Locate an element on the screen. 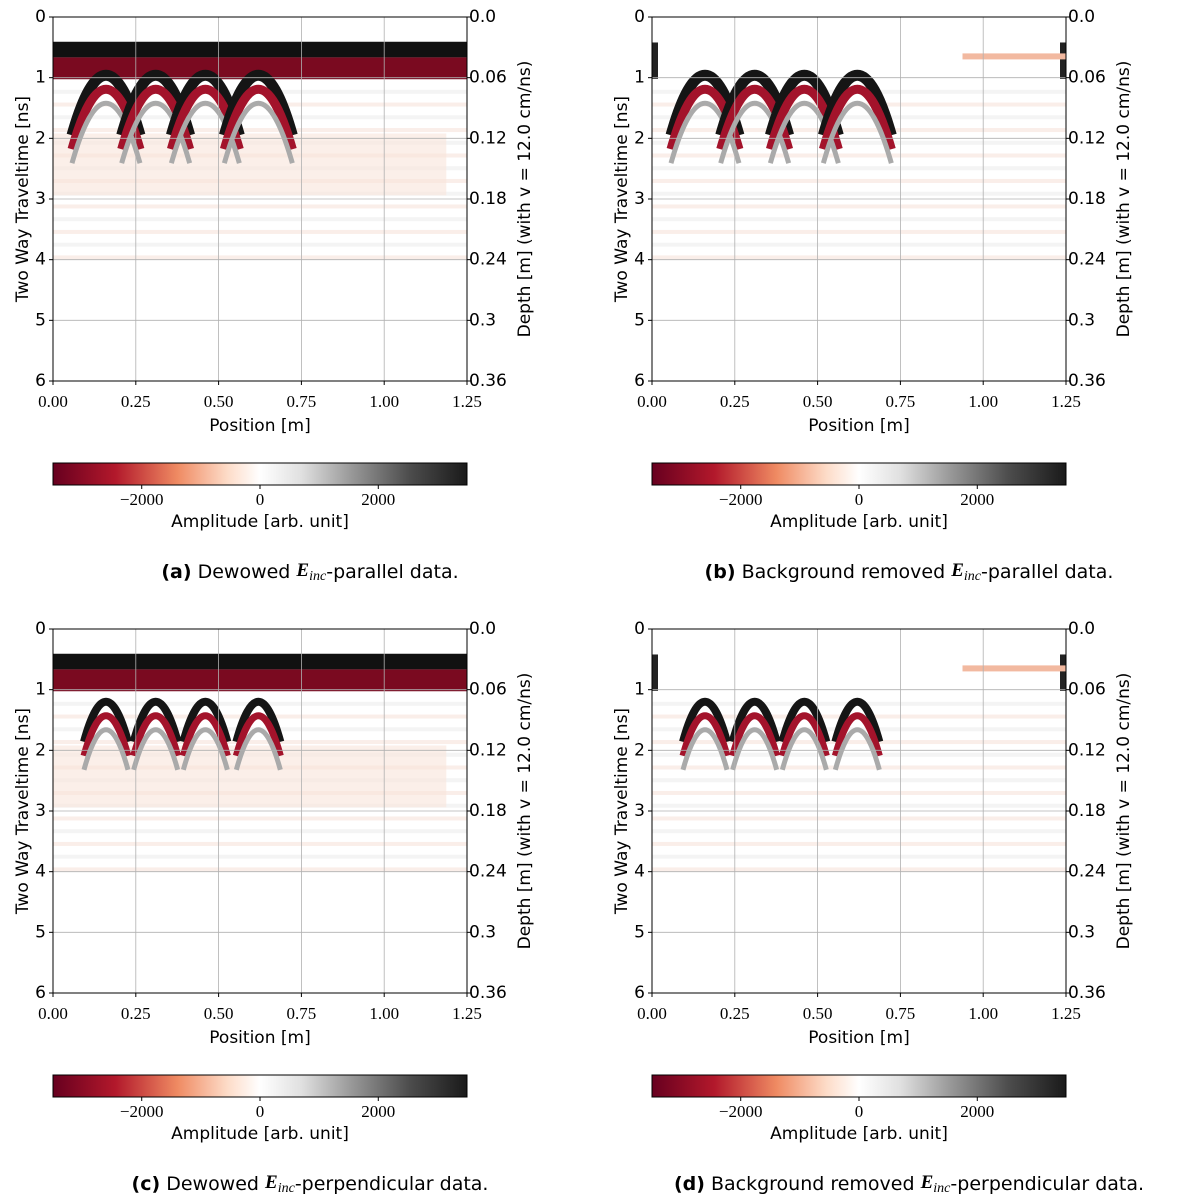 This screenshot has width=1188, height=1198. caption-tag: (d) is located at coordinates (689, 1184).